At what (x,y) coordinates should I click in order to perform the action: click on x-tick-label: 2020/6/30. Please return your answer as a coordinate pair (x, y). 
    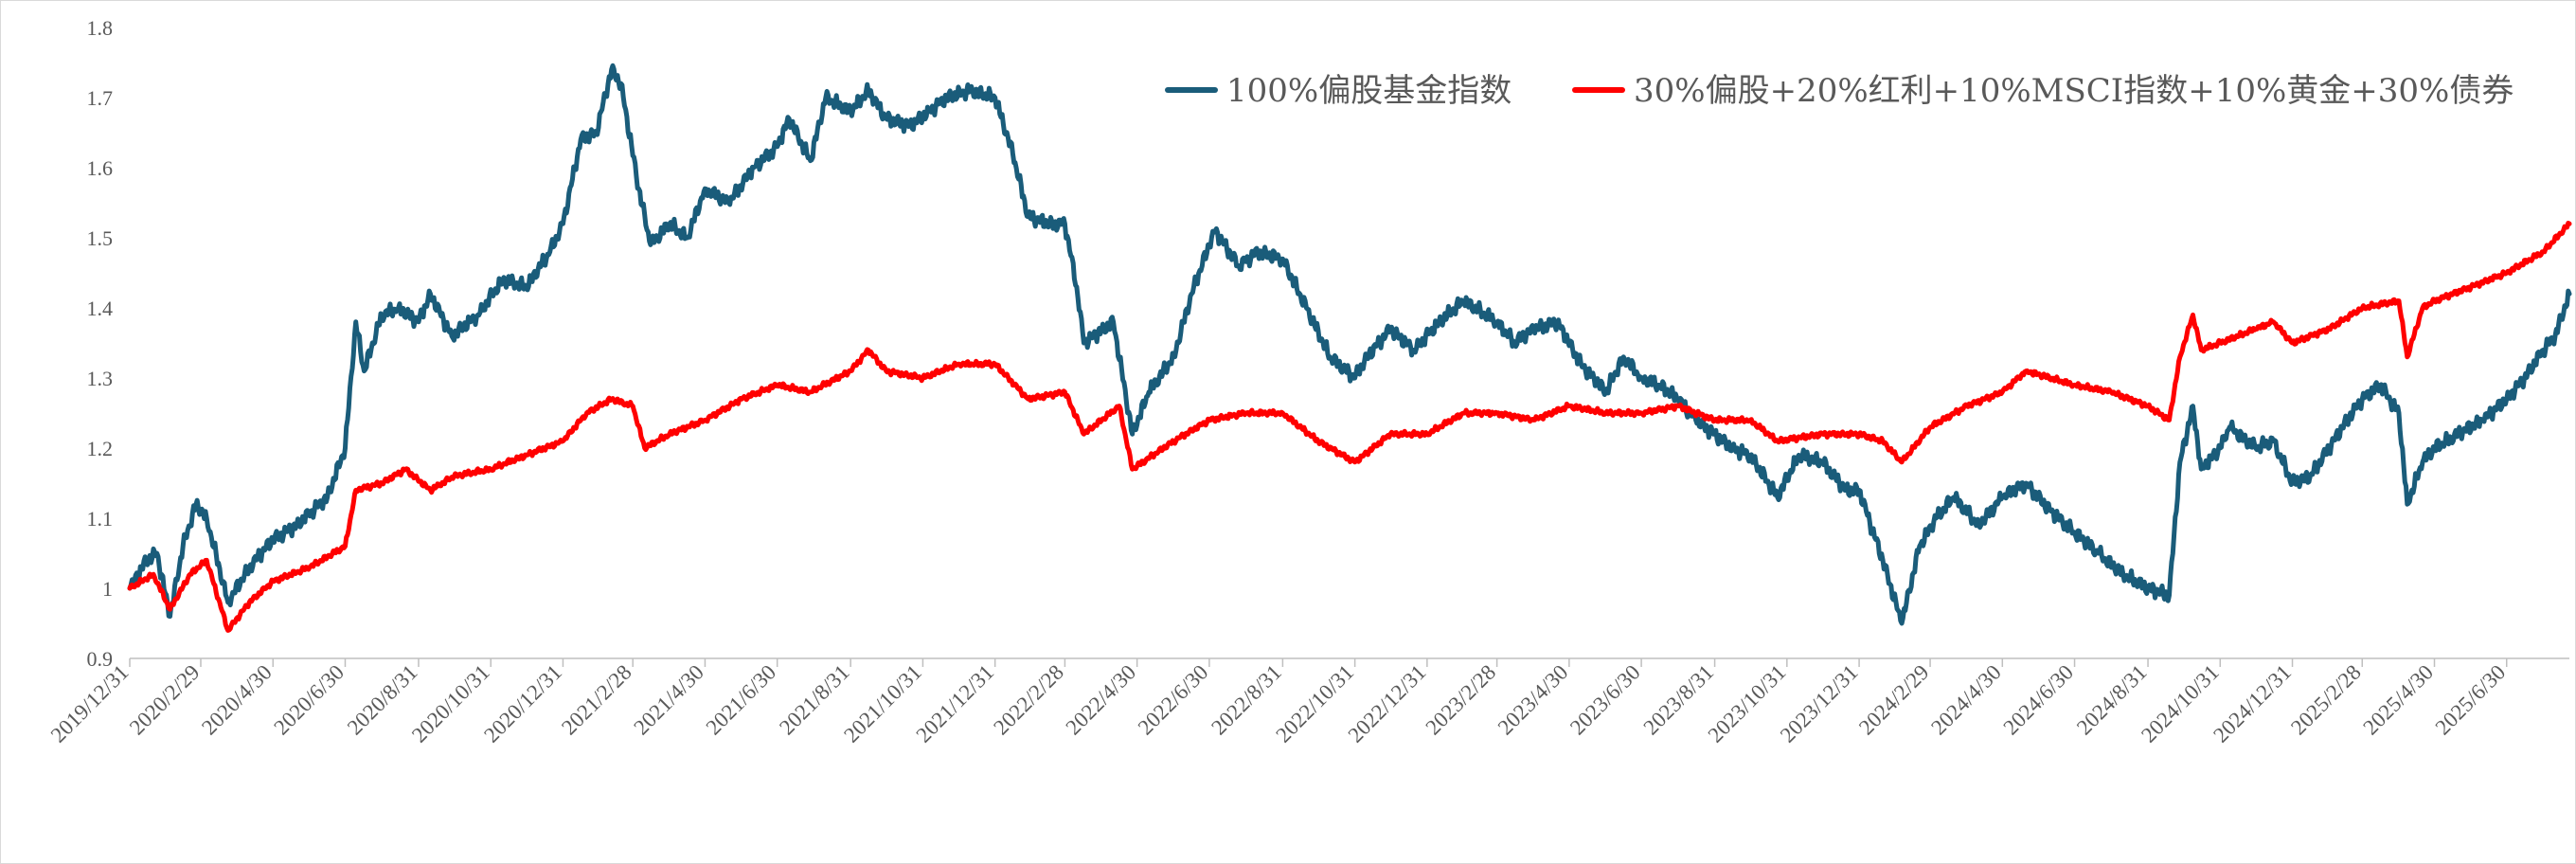
    Looking at the image, I should click on (309, 700).